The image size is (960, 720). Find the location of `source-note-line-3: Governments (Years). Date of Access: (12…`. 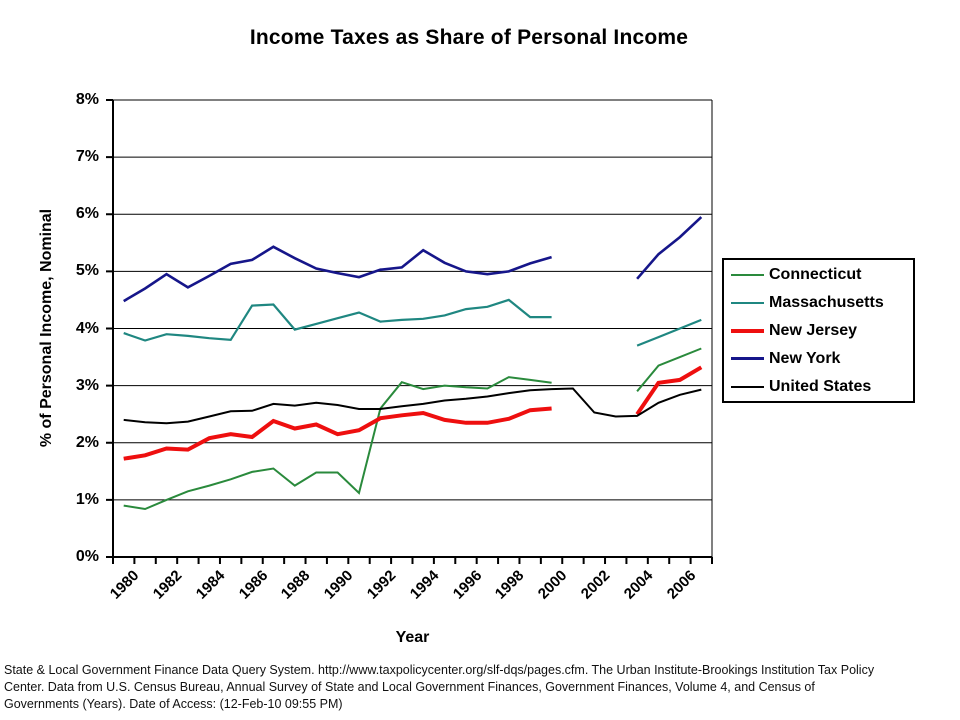

source-note-line-3: Governments (Years). Date of Access: (12… is located at coordinates (173, 704).